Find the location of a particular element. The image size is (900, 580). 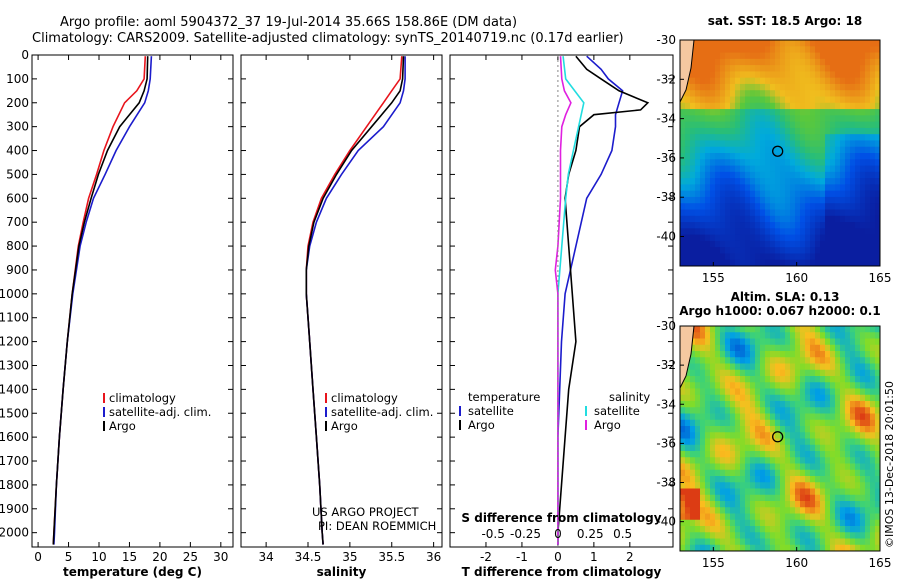

y-tick-label: 1200 is located at coordinates (14, 342).